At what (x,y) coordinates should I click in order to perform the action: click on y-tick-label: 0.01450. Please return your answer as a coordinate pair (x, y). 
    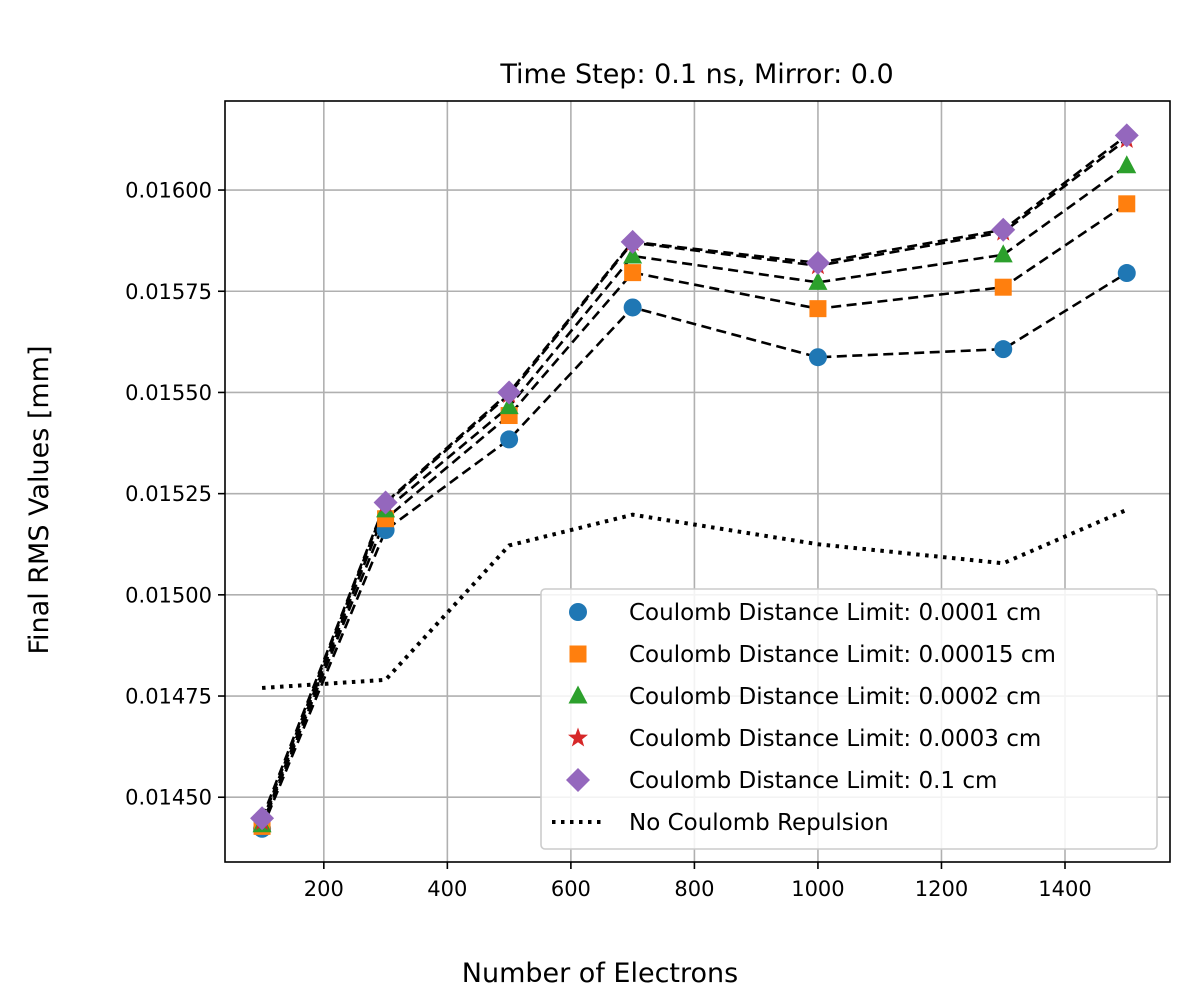
    Looking at the image, I should click on (168, 798).